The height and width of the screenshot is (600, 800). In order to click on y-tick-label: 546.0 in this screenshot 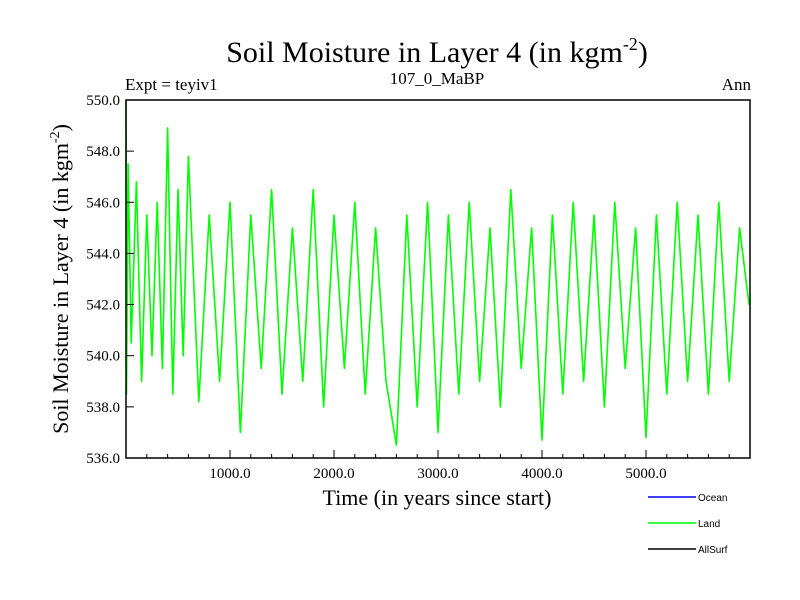, I will do `click(103, 203)`.